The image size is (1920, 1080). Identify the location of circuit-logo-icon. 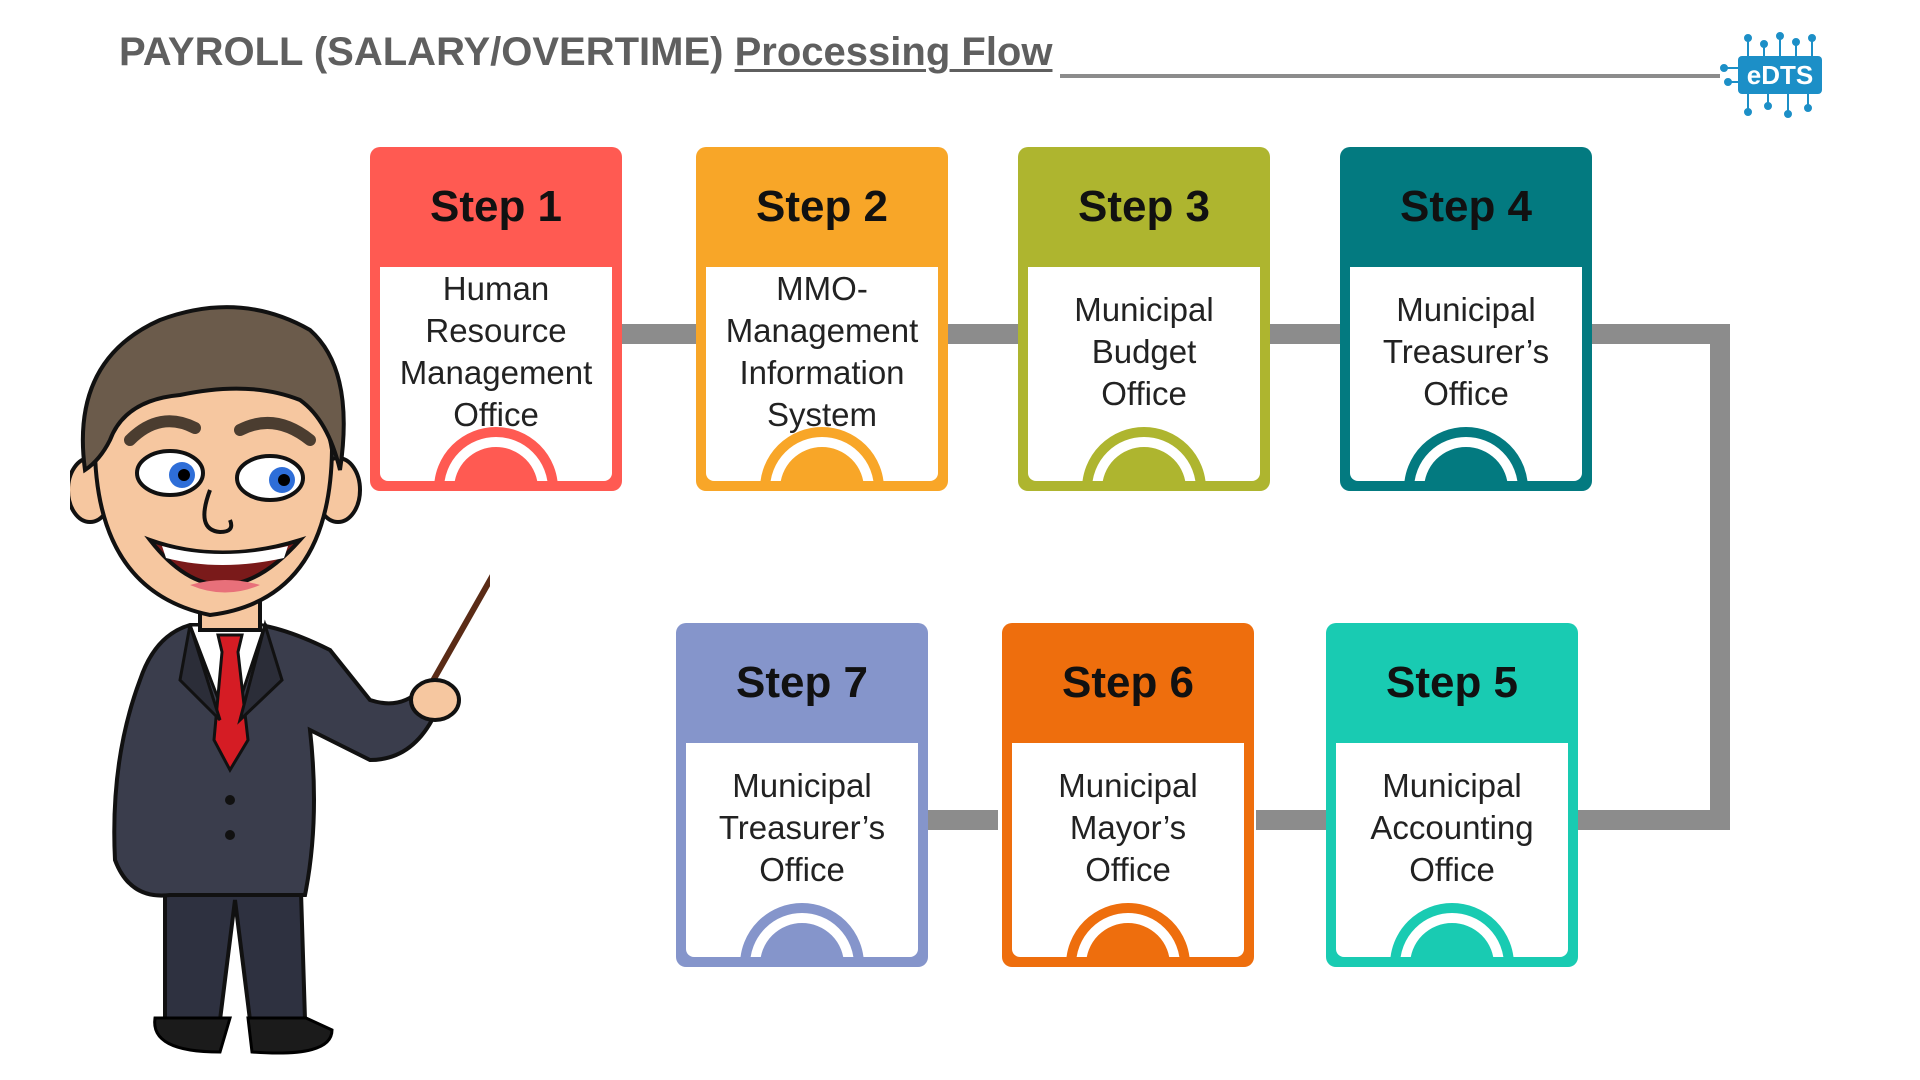
(1768, 75).